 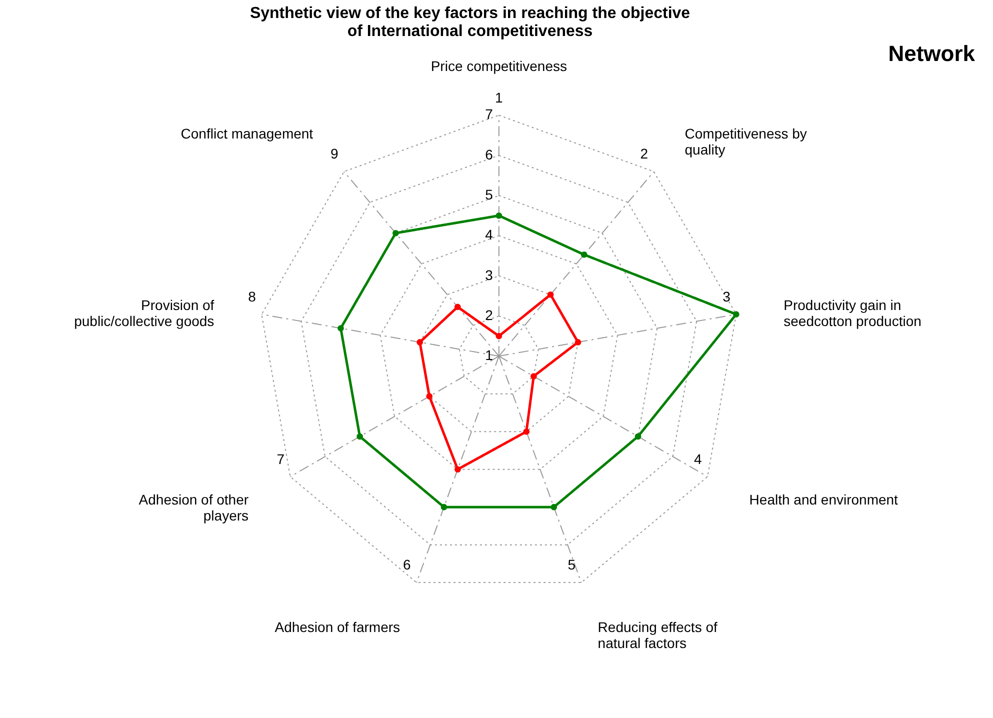 I want to click on y-tick-label: 2, so click(x=489, y=314).